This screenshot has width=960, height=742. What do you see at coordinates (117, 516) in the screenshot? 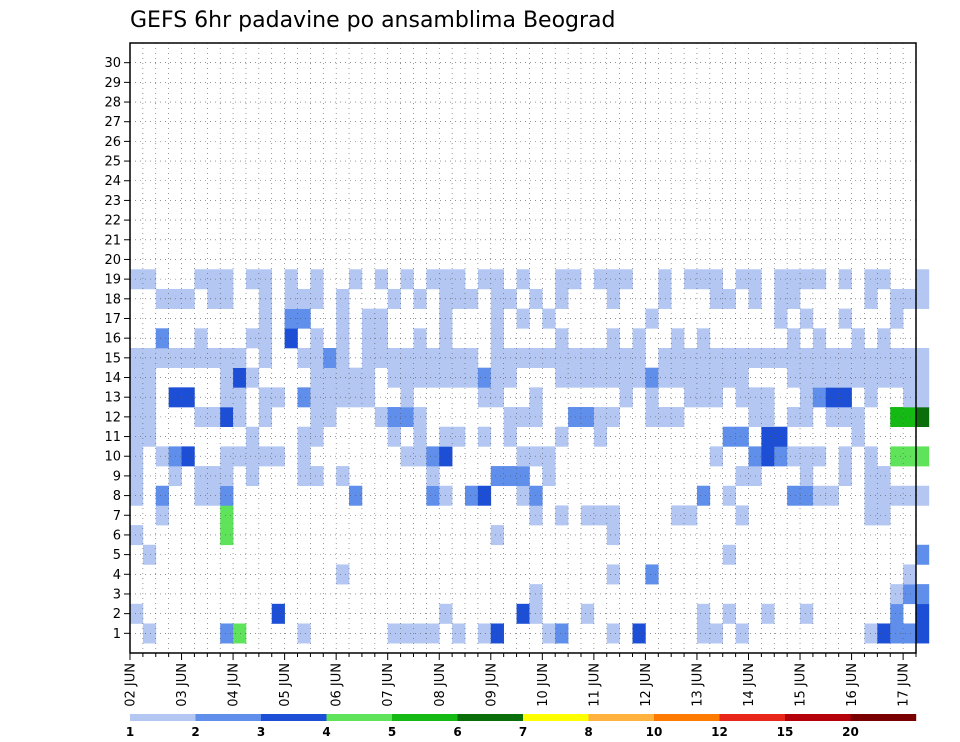
I see `y-tick-label: 7` at bounding box center [117, 516].